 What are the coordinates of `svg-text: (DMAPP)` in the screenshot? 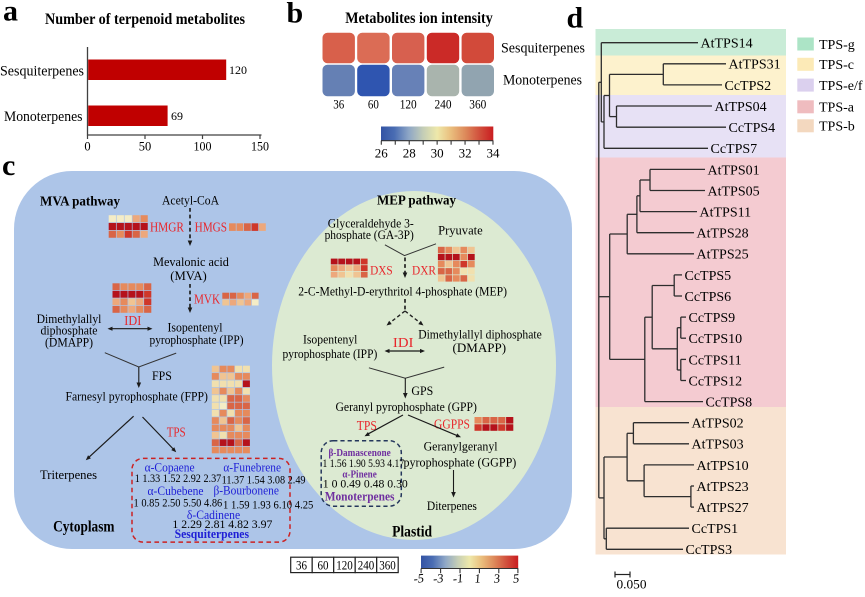 It's located at (480, 348).